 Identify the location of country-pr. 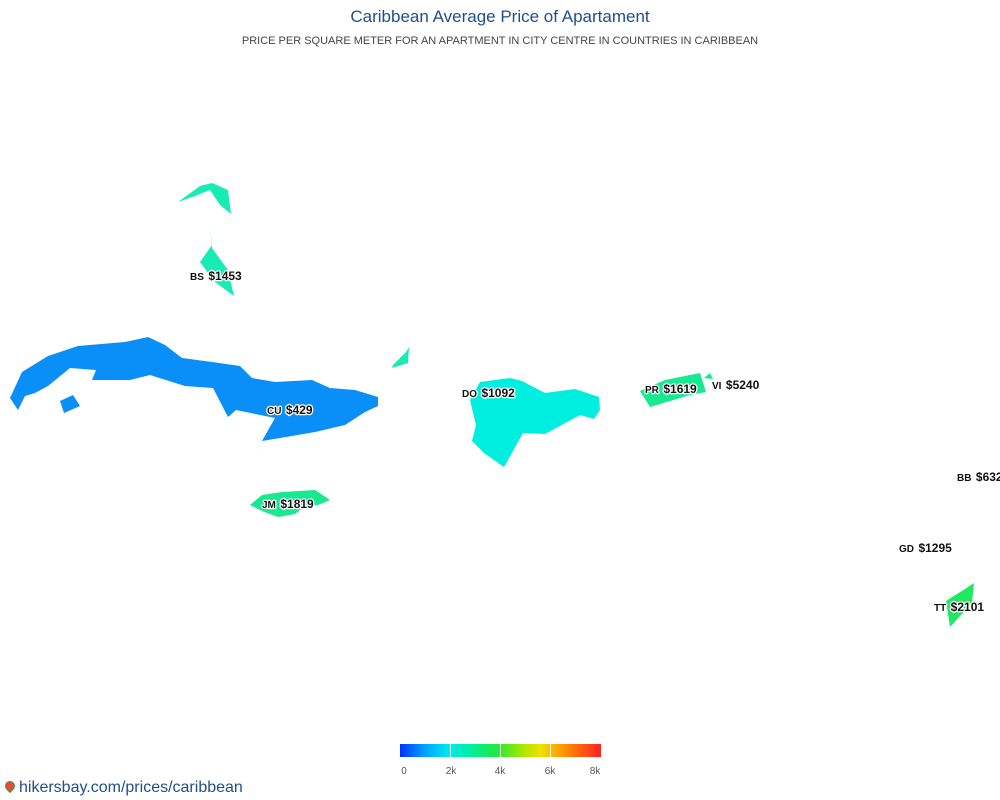
(676, 390).